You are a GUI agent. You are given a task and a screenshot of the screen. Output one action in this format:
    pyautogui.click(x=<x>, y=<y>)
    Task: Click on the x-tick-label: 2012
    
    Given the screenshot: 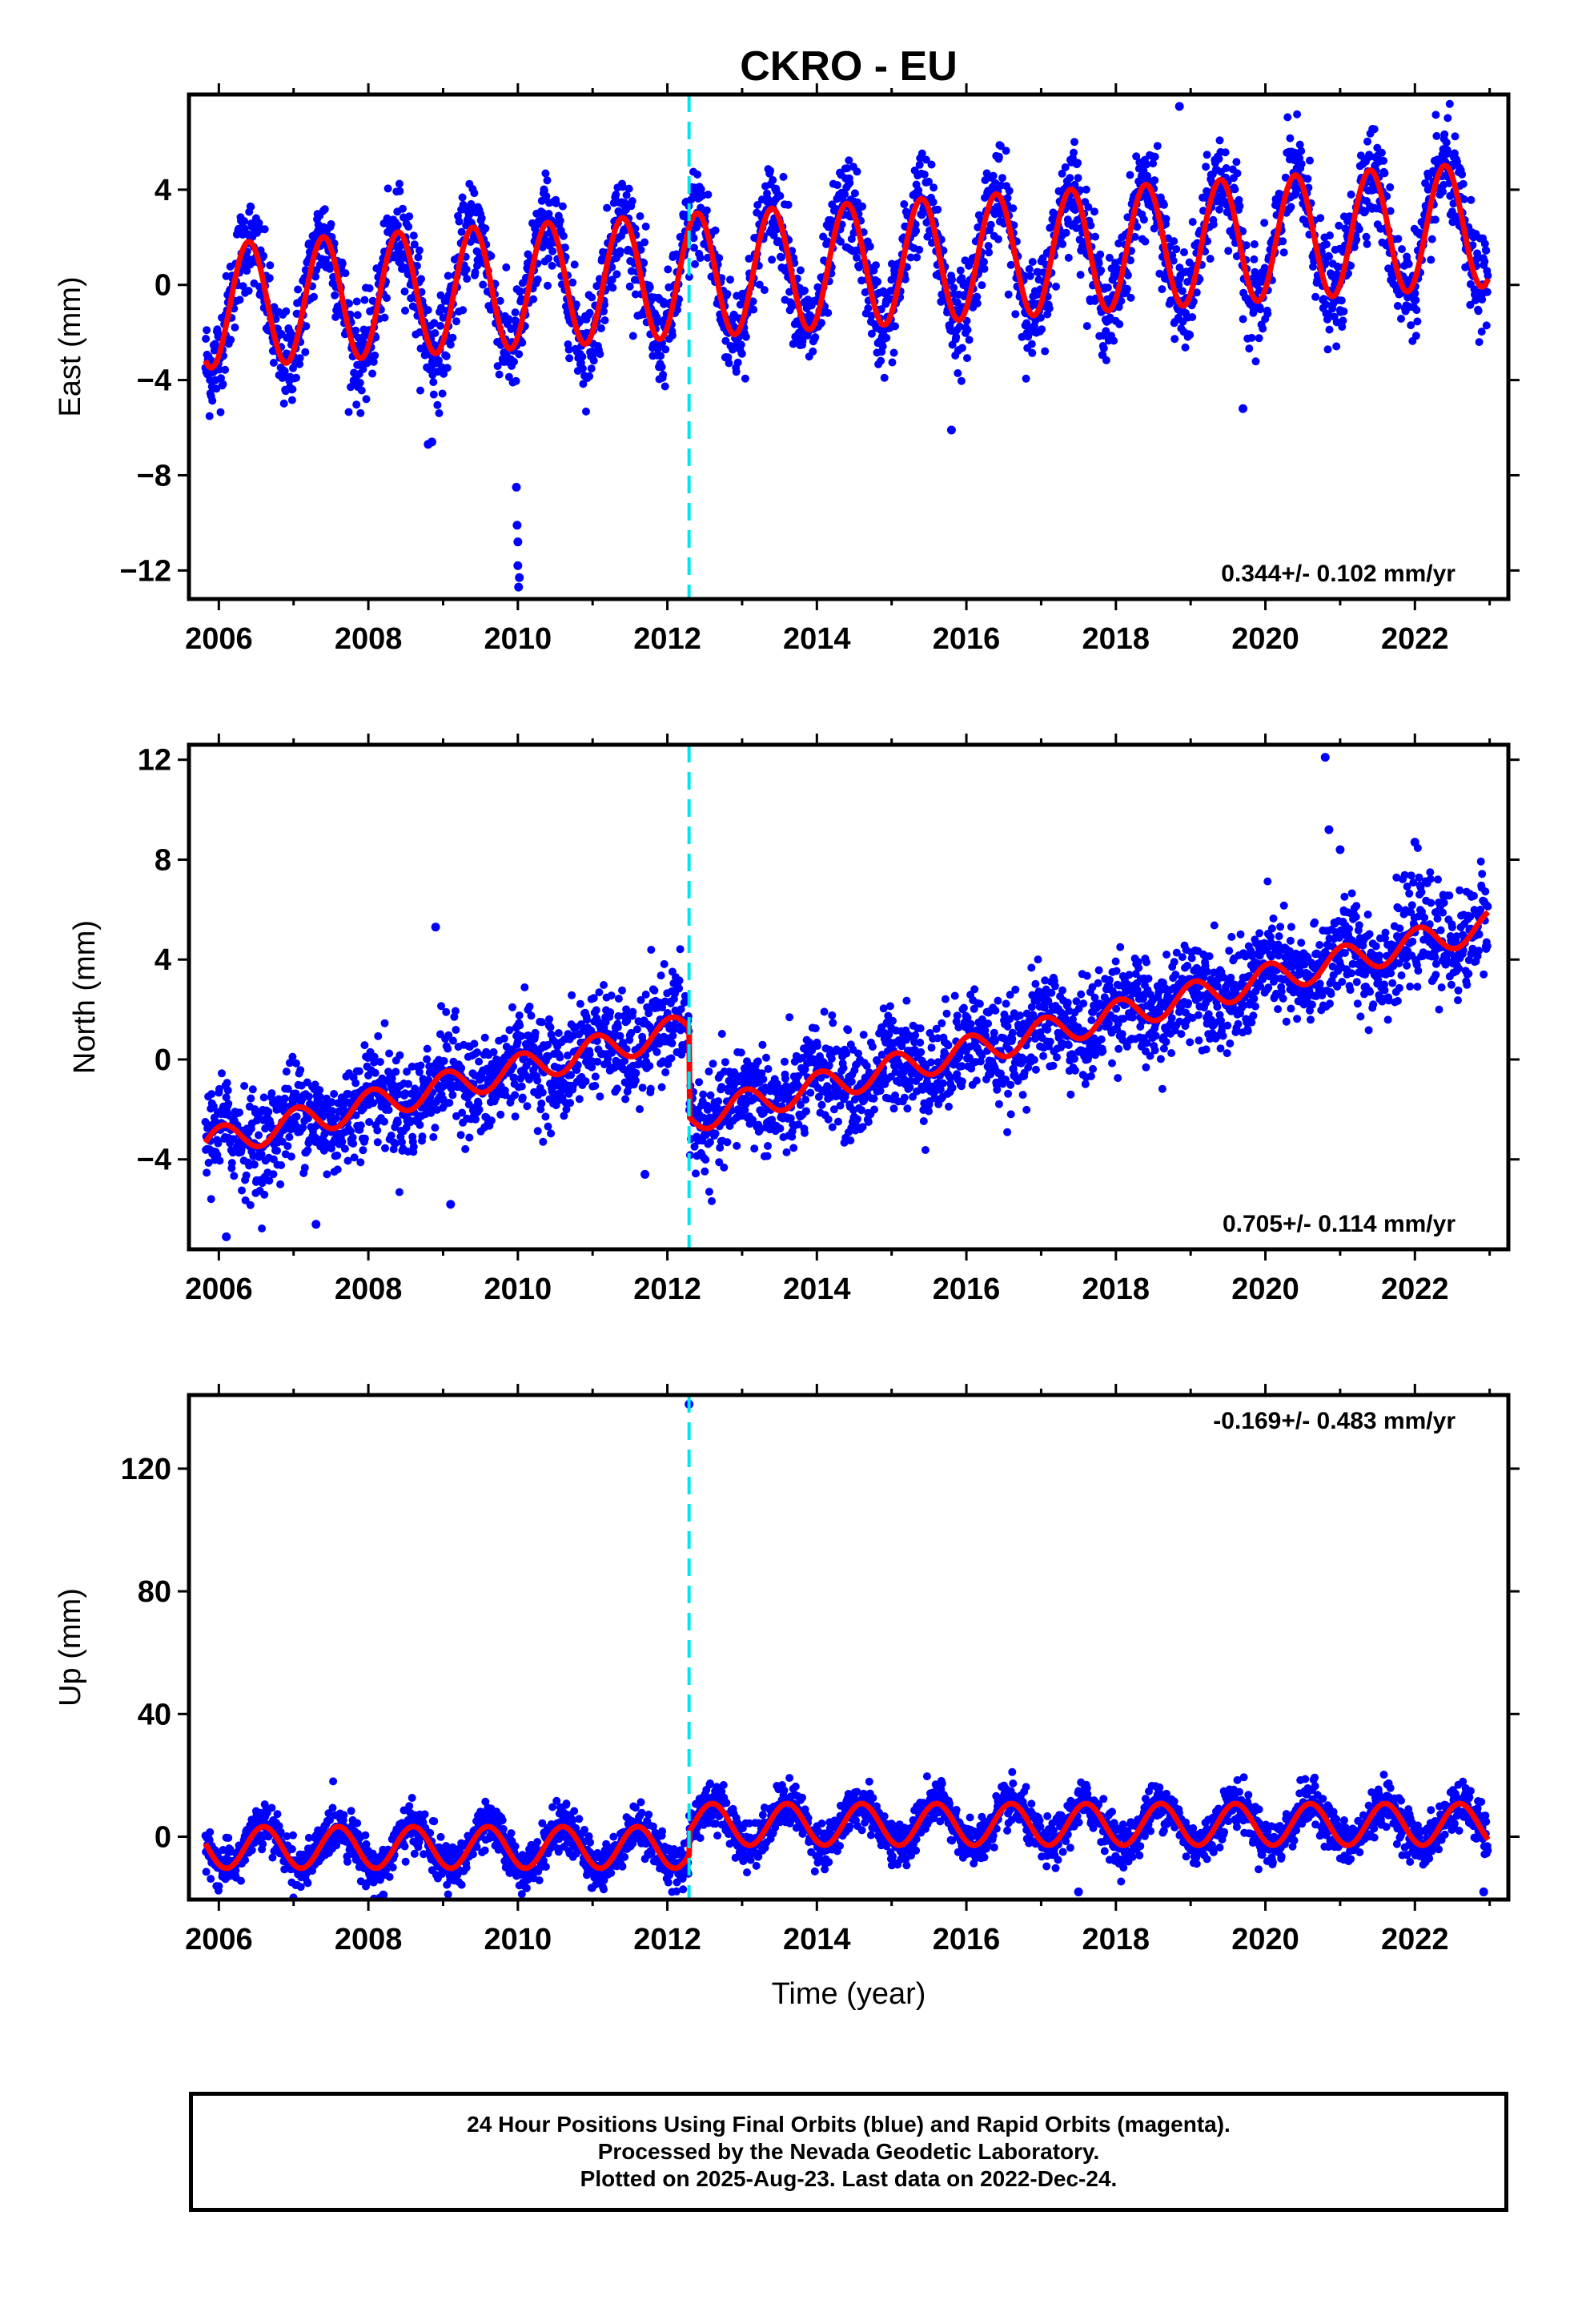 What is the action you would take?
    pyautogui.click(x=667, y=639)
    